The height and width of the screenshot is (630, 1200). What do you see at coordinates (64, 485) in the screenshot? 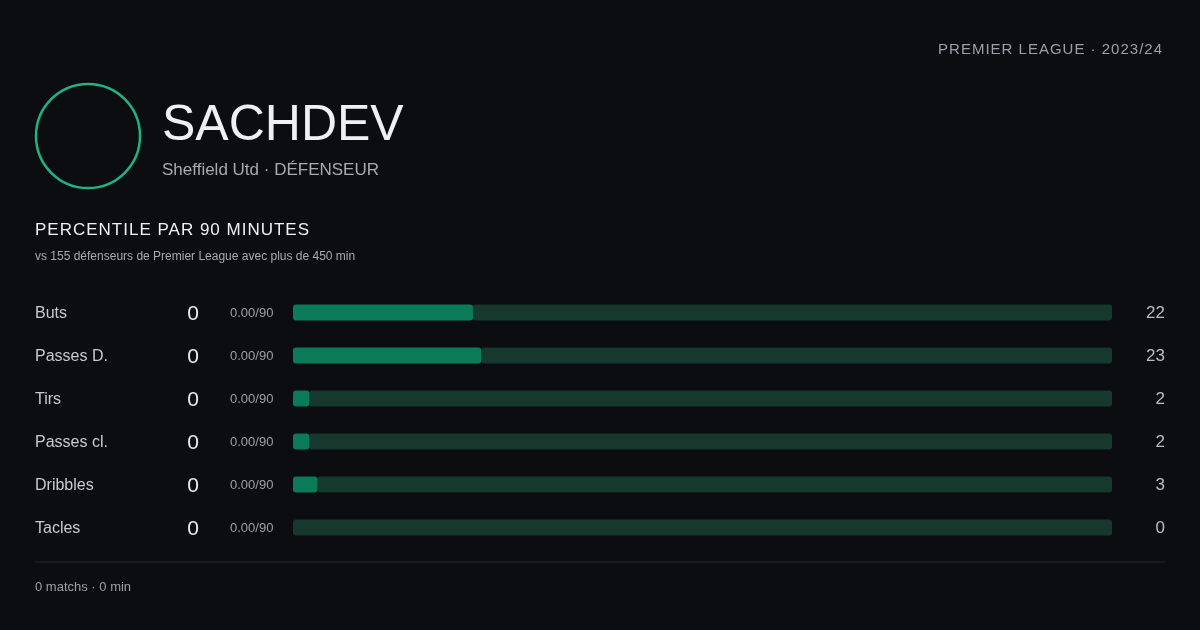
I see `y-tick-label: Dribbles` at bounding box center [64, 485].